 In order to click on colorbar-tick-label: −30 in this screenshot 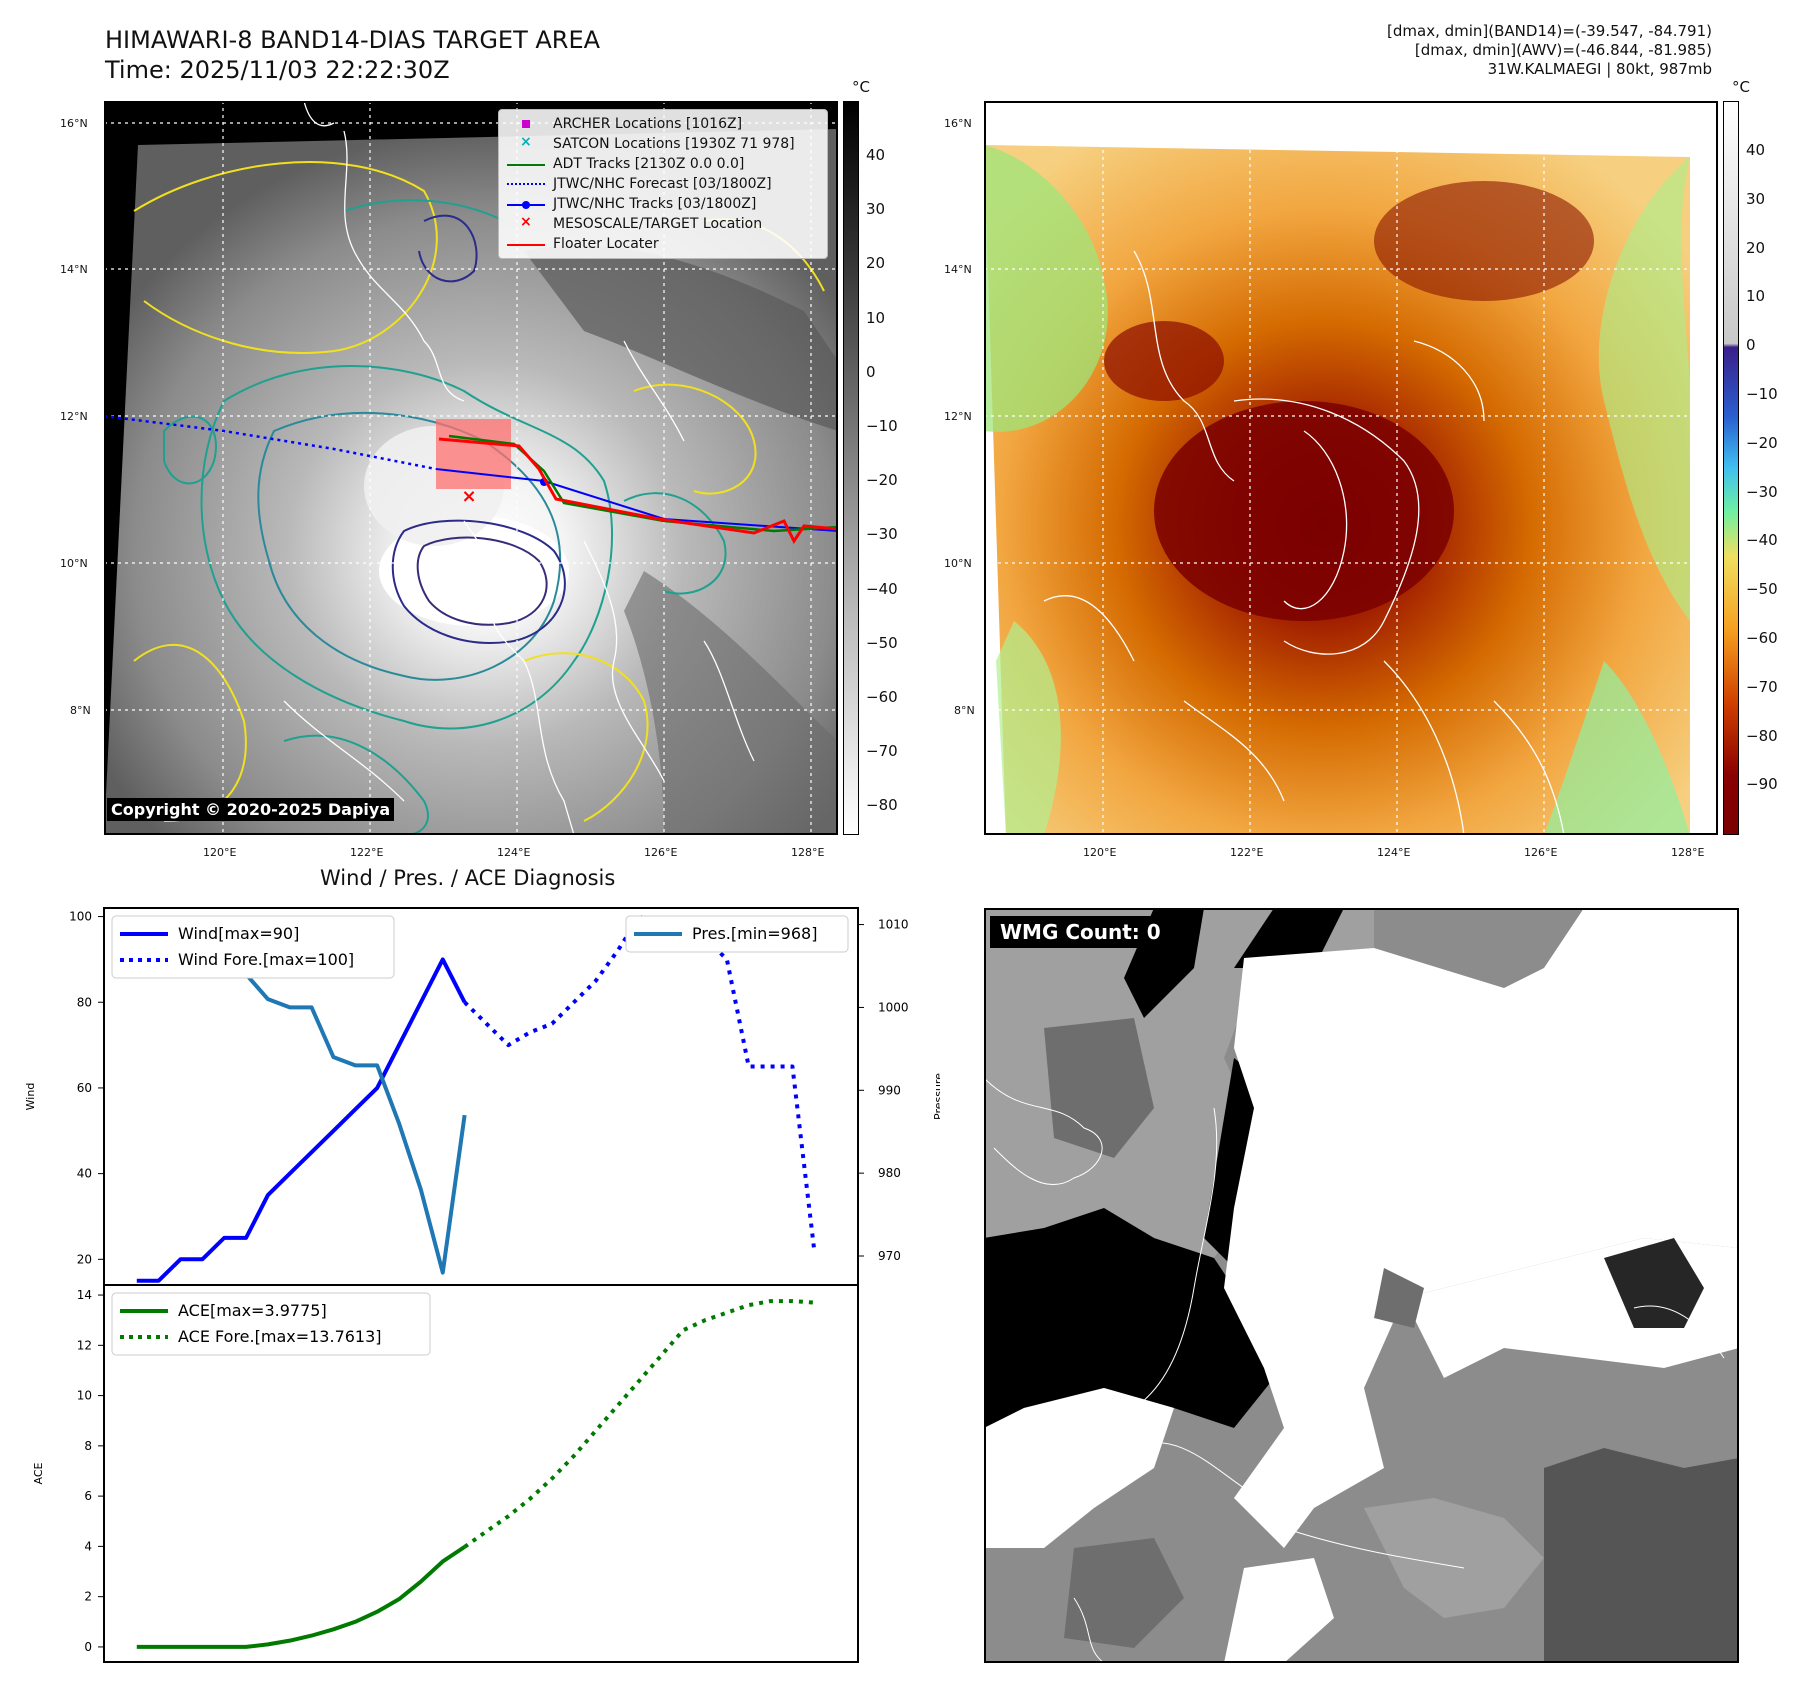, I will do `click(882, 534)`.